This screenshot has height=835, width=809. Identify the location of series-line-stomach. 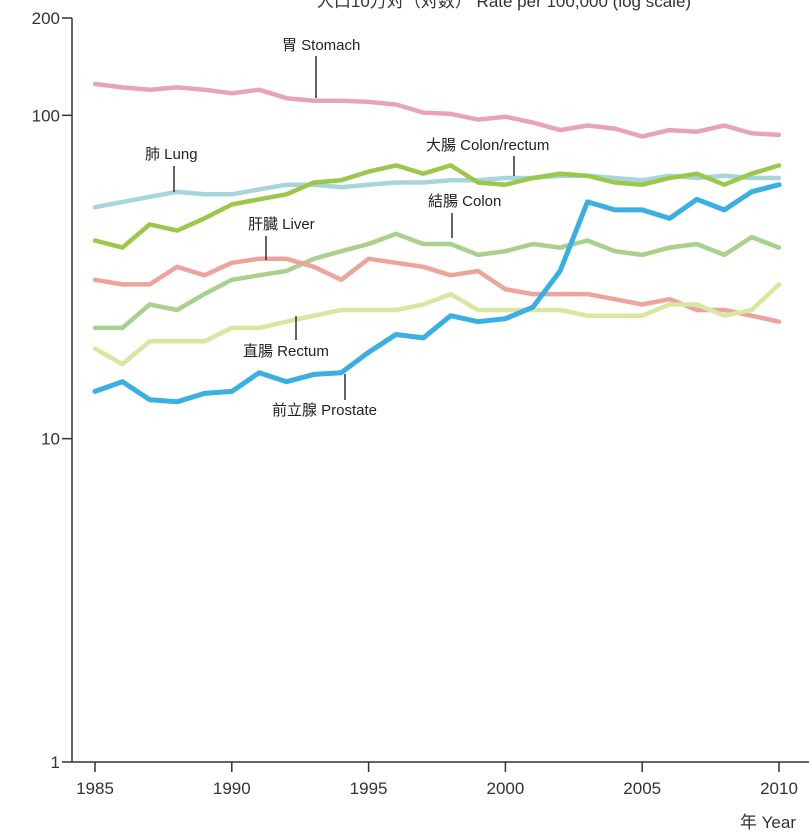
(437, 110).